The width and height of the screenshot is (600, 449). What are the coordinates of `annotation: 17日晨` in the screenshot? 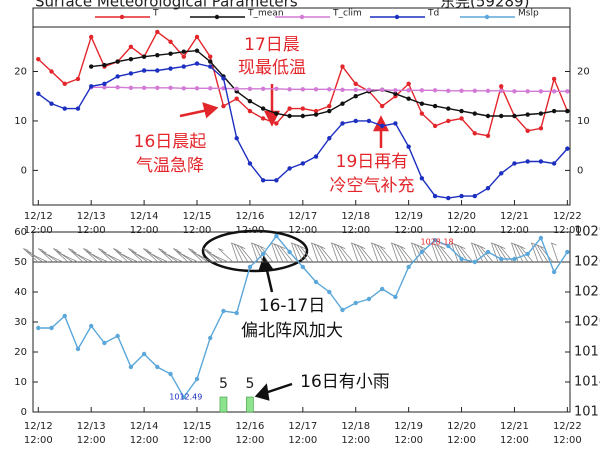 It's located at (272, 45).